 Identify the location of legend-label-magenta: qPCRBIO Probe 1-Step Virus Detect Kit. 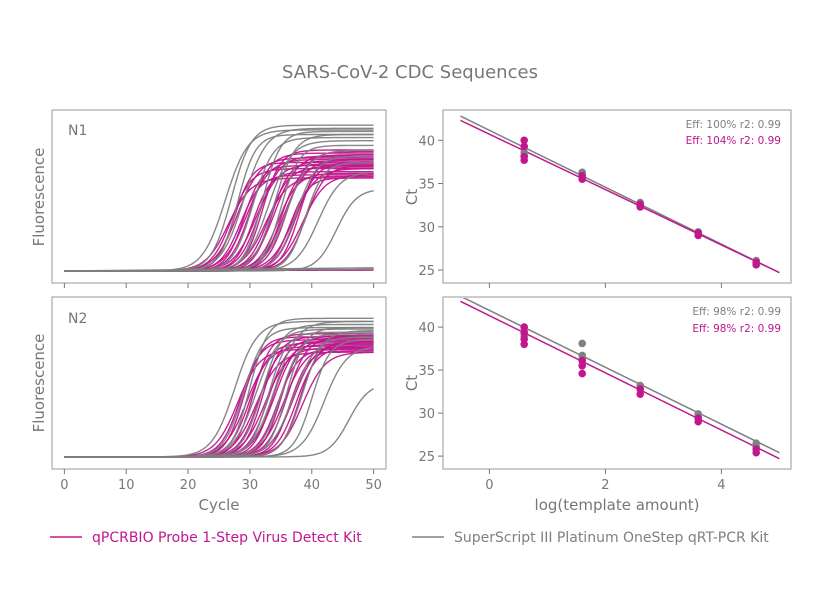
(227, 538).